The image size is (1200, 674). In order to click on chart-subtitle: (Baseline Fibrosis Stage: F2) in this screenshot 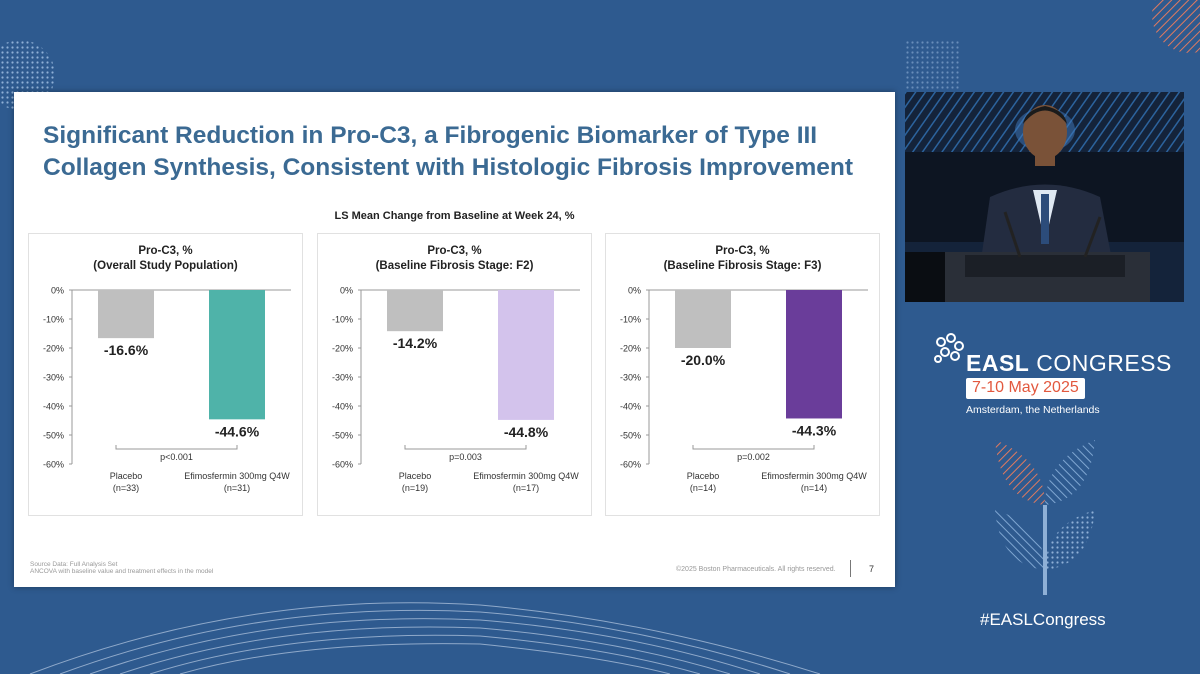, I will do `click(455, 266)`.